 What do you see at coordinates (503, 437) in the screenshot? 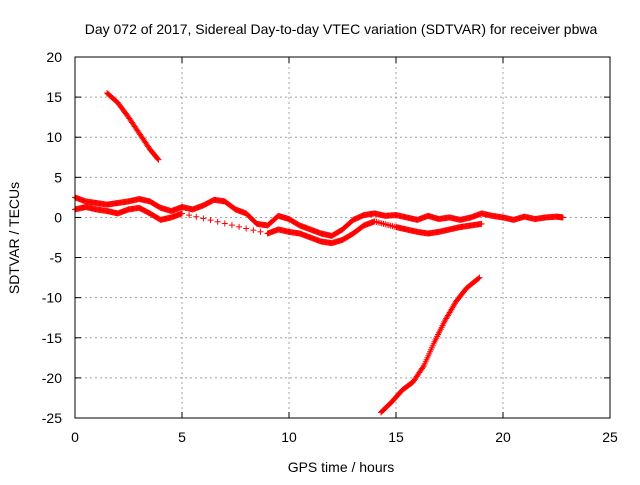
I see `x-tick-label: 20` at bounding box center [503, 437].